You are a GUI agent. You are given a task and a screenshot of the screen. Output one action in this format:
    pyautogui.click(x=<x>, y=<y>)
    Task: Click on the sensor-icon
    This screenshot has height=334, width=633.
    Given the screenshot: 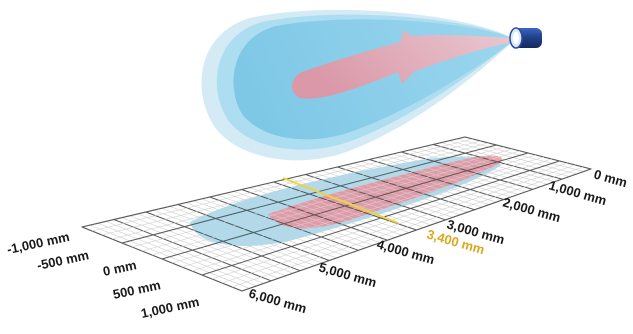 What is the action you would take?
    pyautogui.click(x=525, y=38)
    